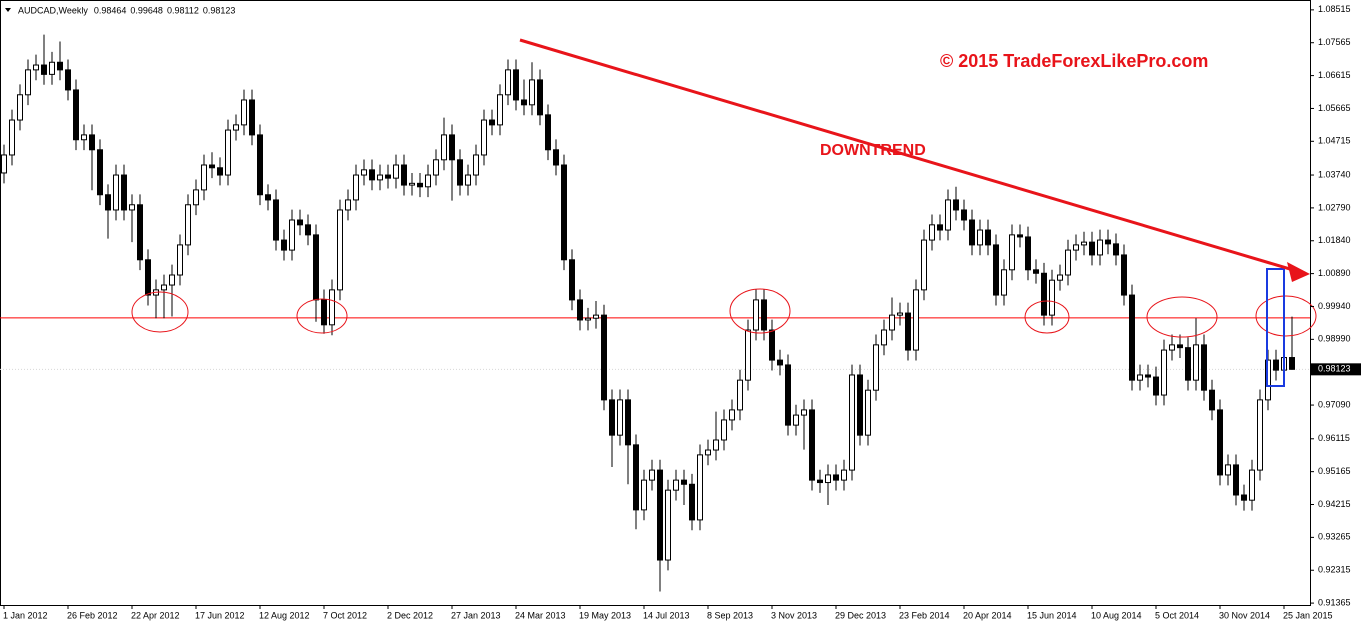 The image size is (1364, 626). Describe the element at coordinates (146, 10) in the screenshot. I see `header-value: 0.99648` at that location.